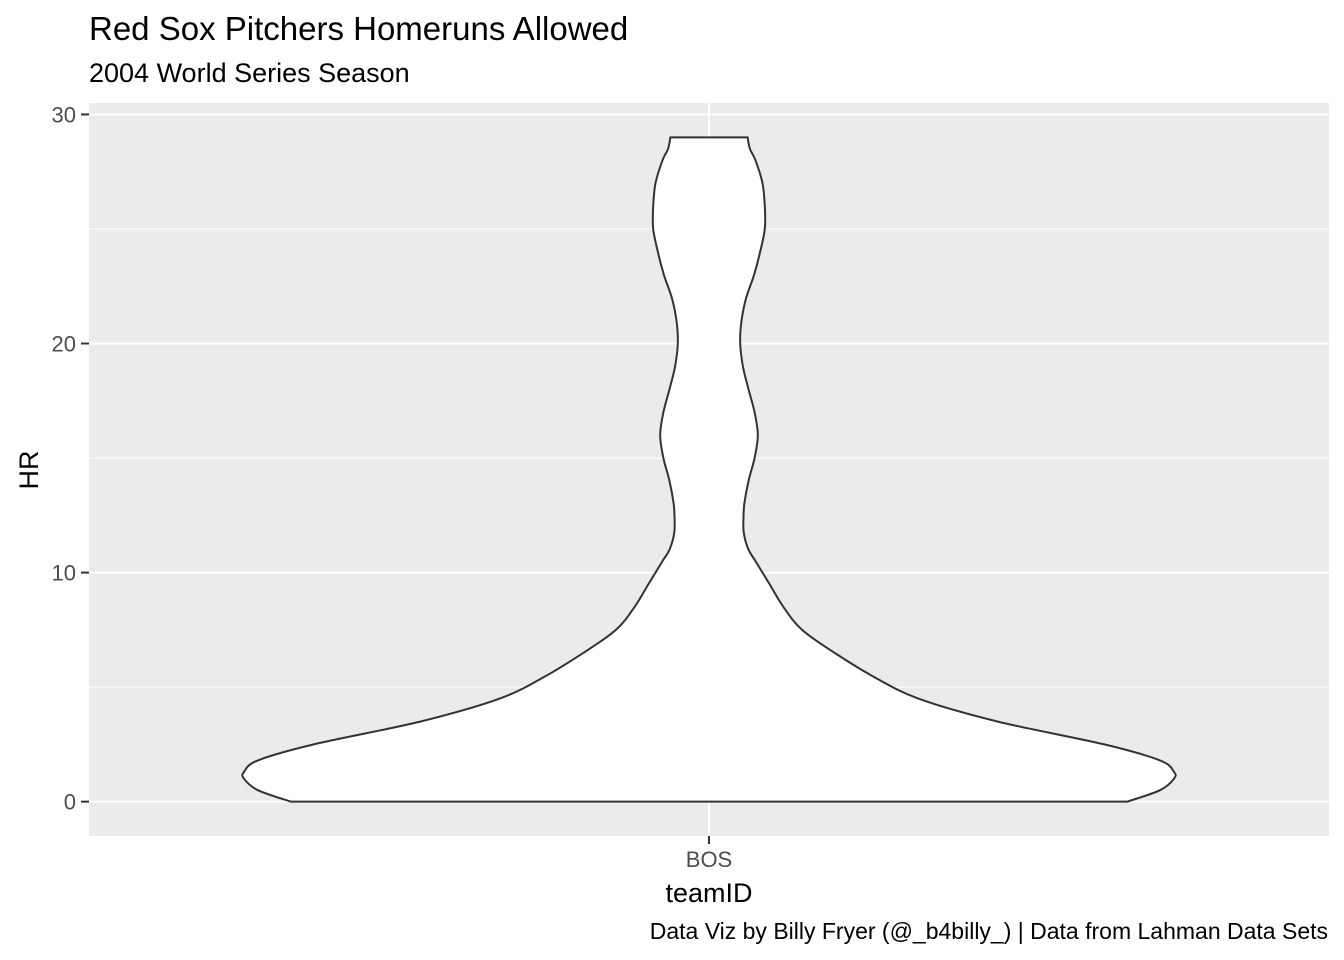 The height and width of the screenshot is (960, 1344). What do you see at coordinates (359, 28) in the screenshot?
I see `chart-title: Red Sox Pitchers Homeruns Allowed` at bounding box center [359, 28].